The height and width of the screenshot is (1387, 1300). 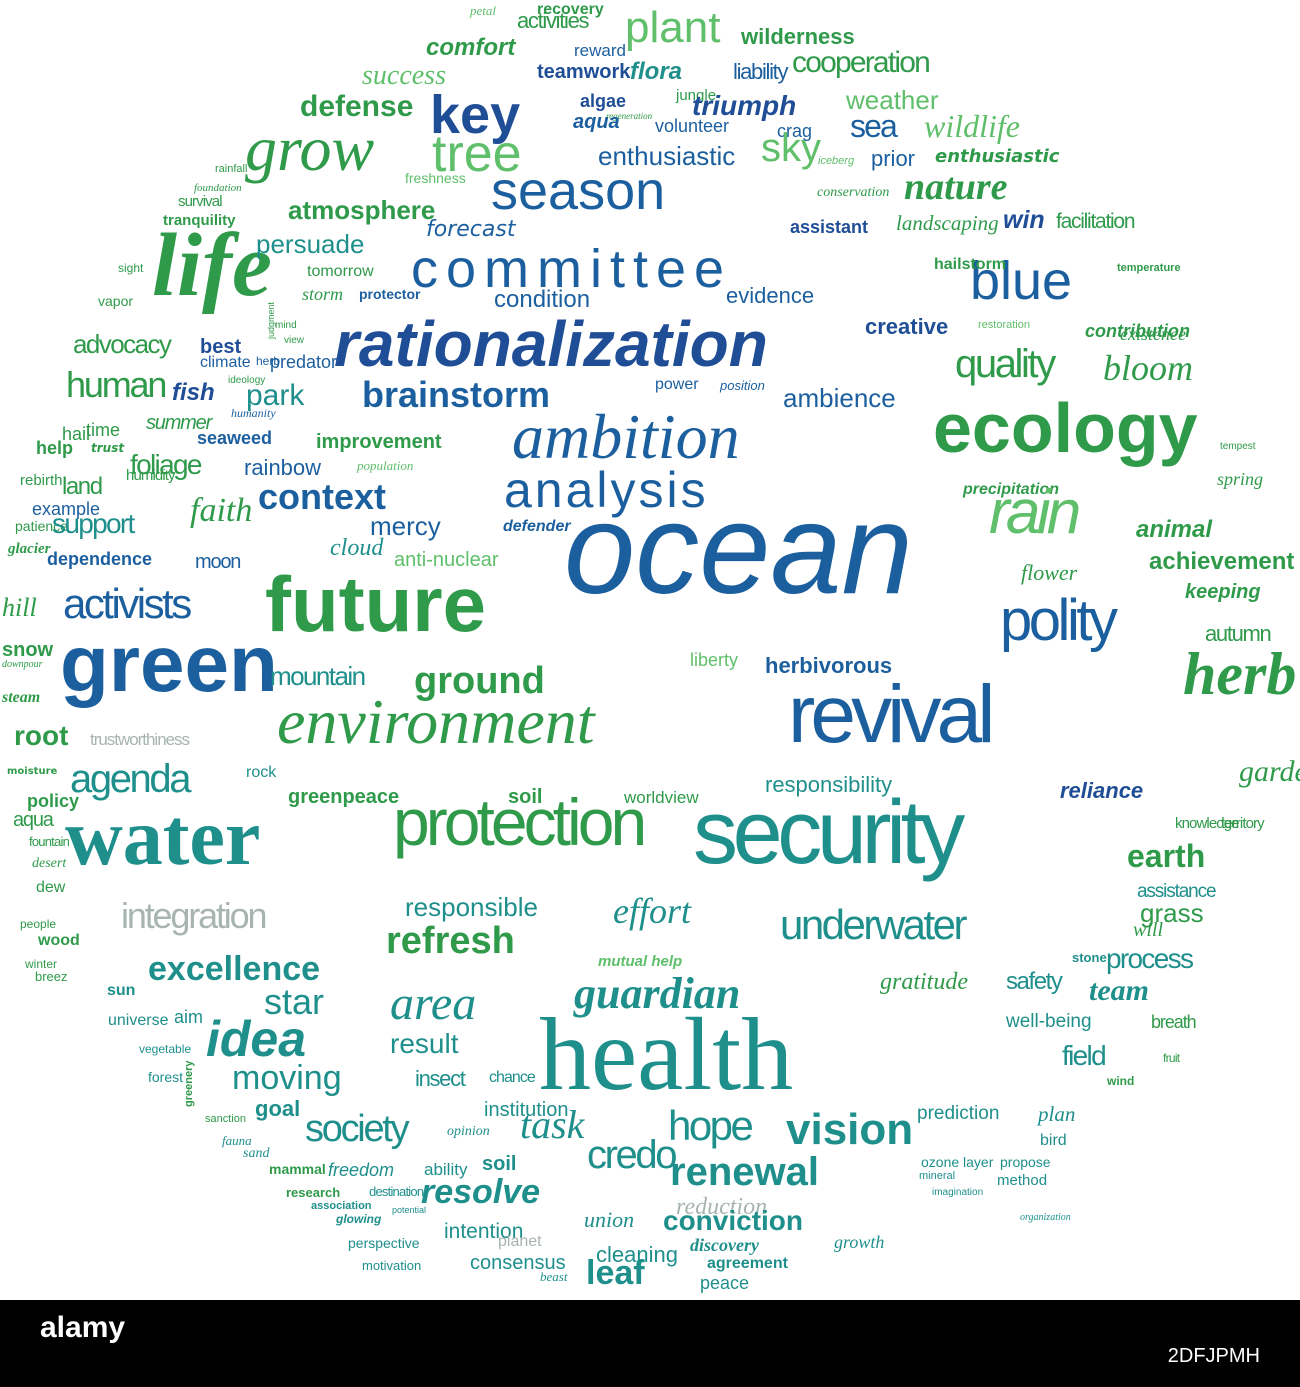 I want to click on cloud-word: perspective, so click(x=384, y=1243).